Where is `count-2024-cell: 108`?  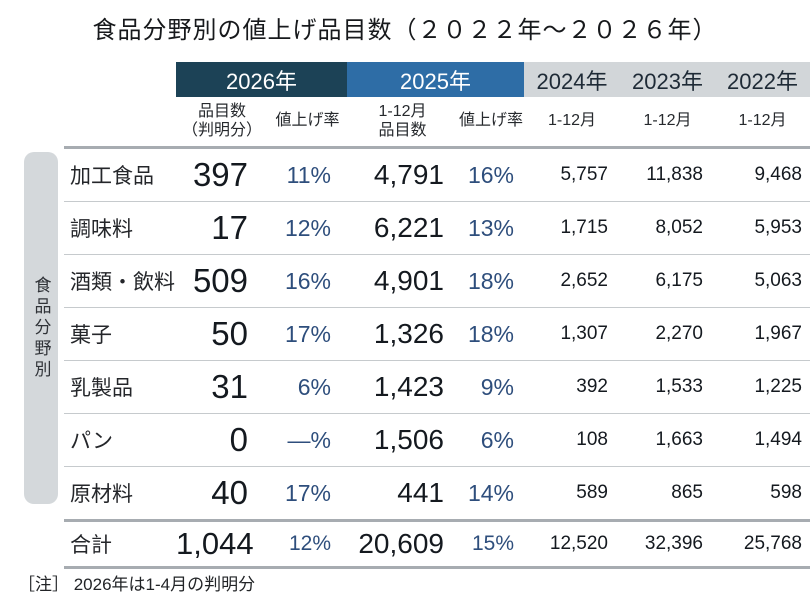 count-2024-cell: 108 is located at coordinates (592, 439).